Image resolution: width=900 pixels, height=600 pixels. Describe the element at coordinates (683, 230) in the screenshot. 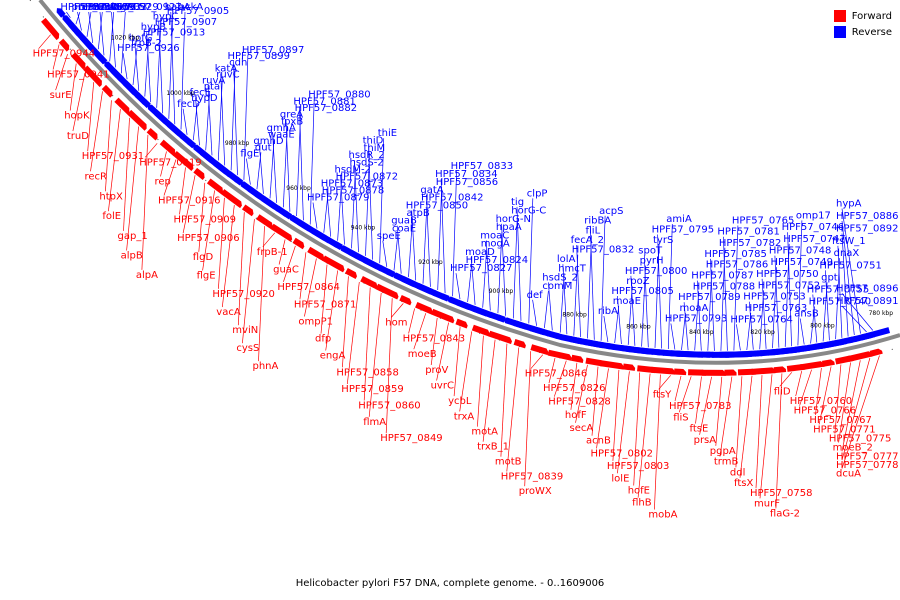

I see `reverse-gene-label: HPF57_0795` at that location.